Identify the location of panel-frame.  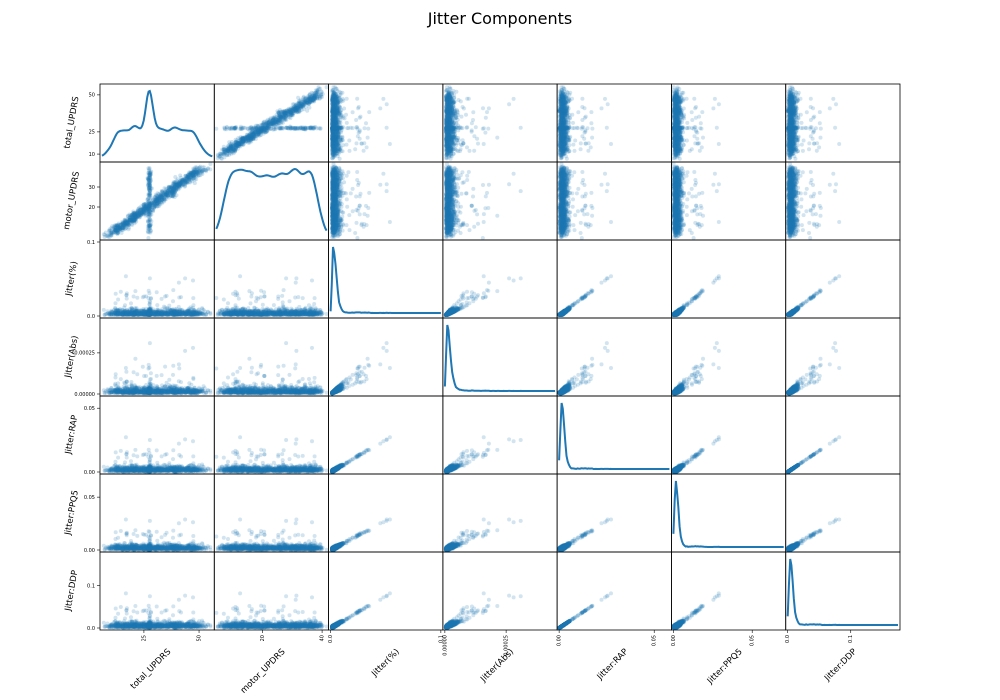
(157, 123).